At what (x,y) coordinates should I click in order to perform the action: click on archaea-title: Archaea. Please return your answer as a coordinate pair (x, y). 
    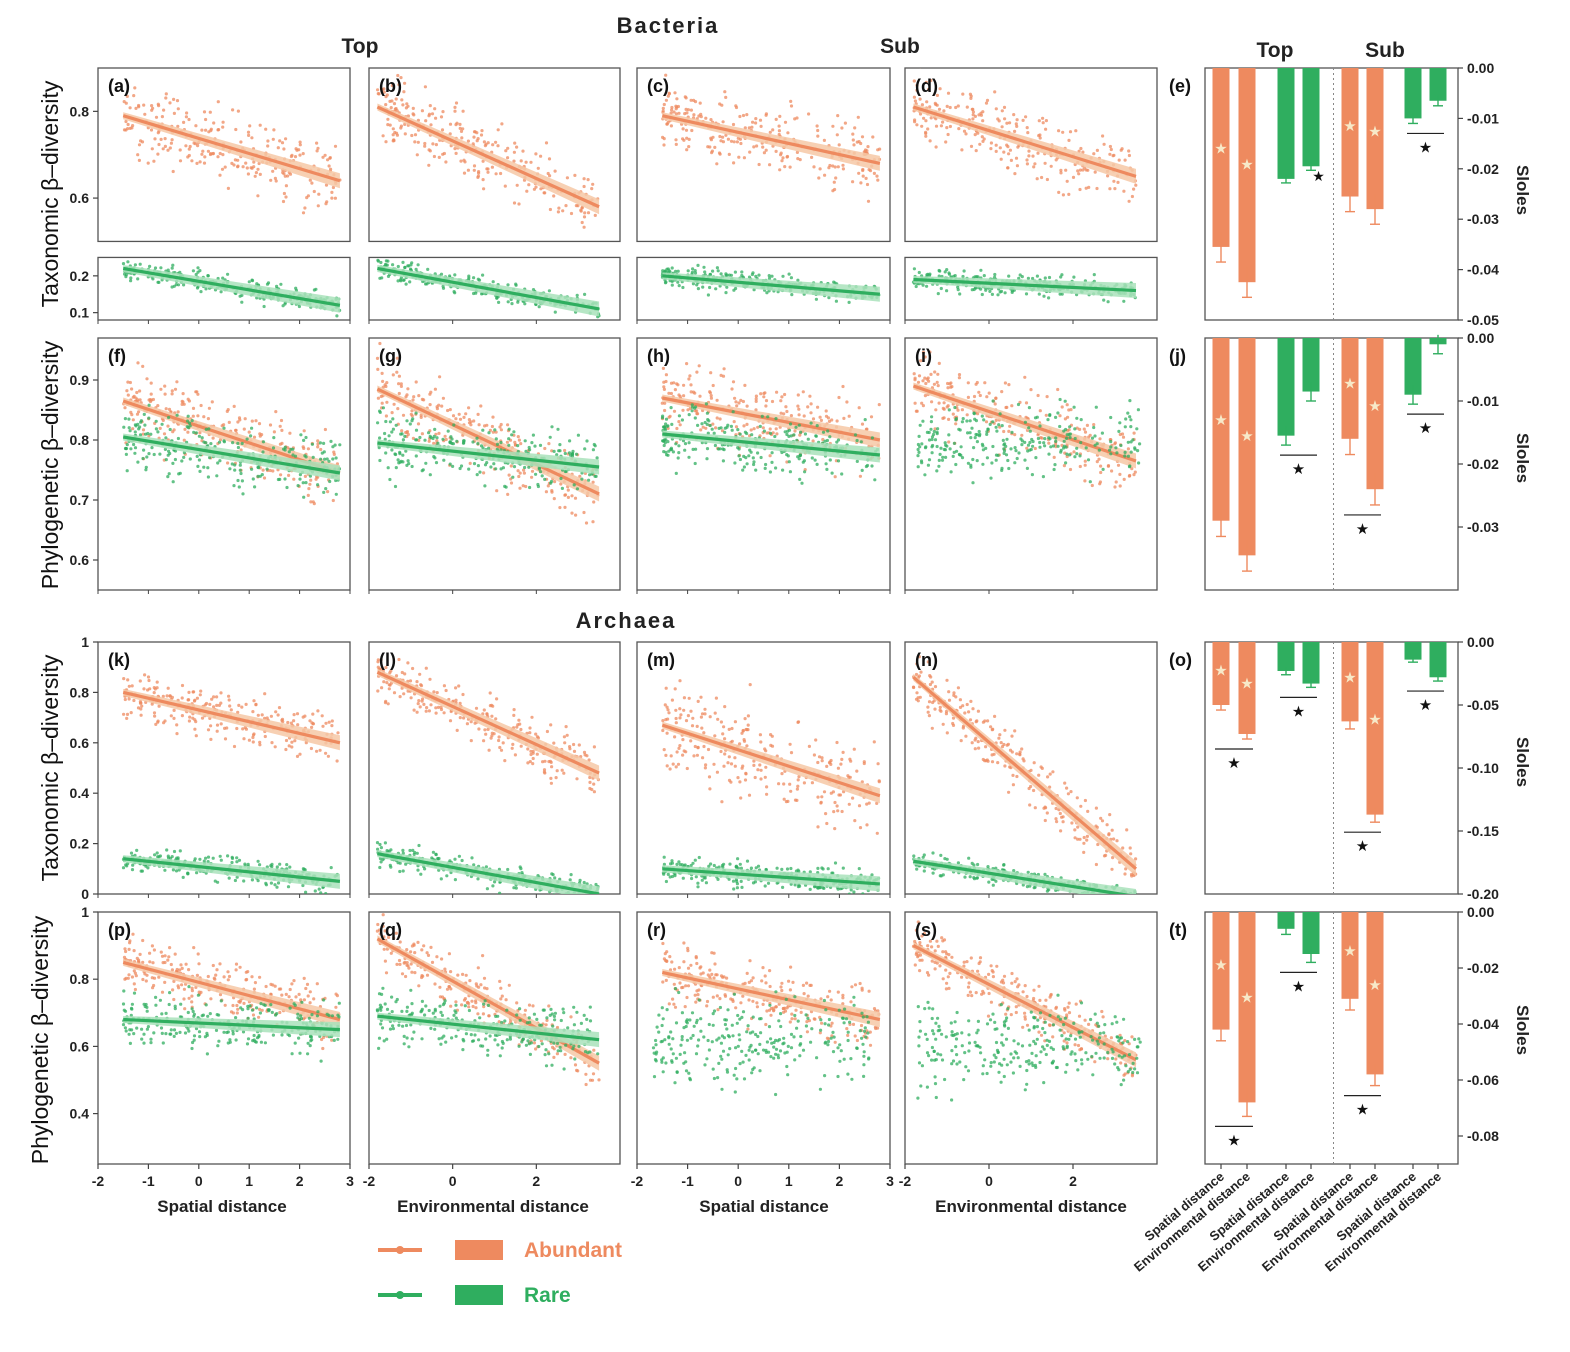
    Looking at the image, I should click on (626, 620).